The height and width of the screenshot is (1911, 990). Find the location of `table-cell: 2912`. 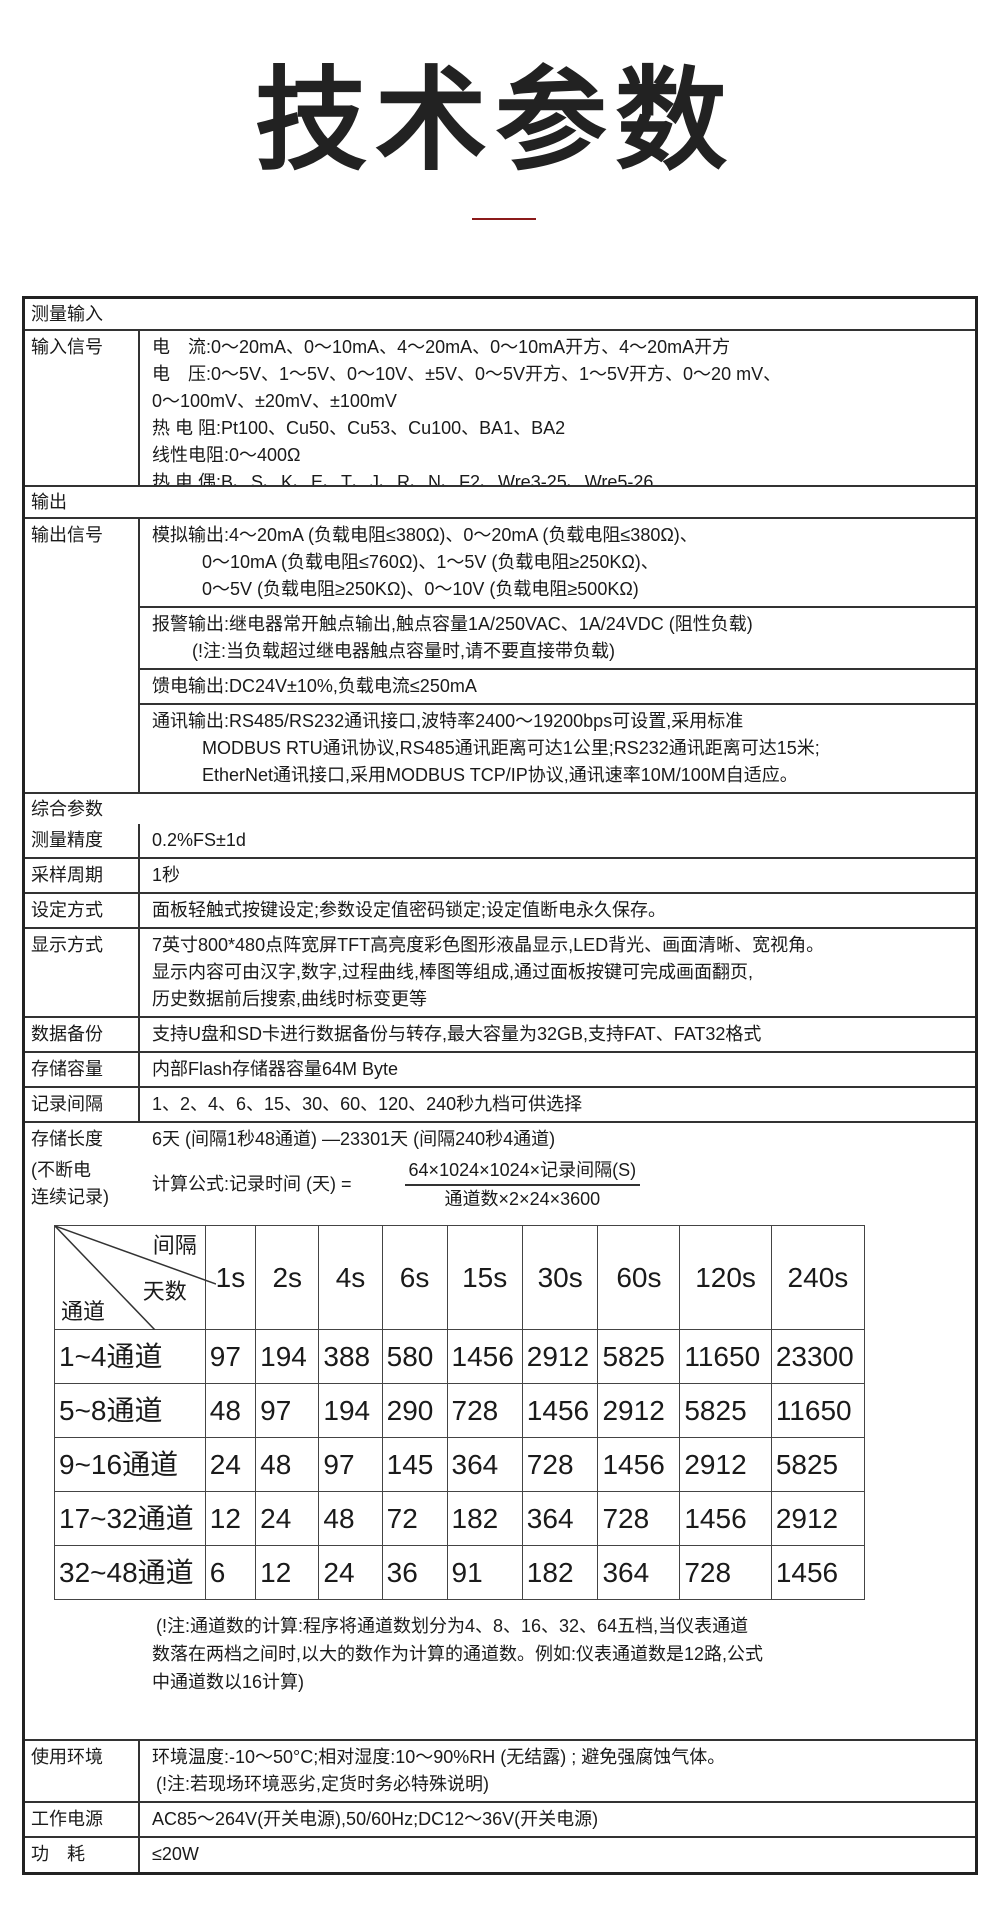

table-cell: 2912 is located at coordinates (560, 1356).